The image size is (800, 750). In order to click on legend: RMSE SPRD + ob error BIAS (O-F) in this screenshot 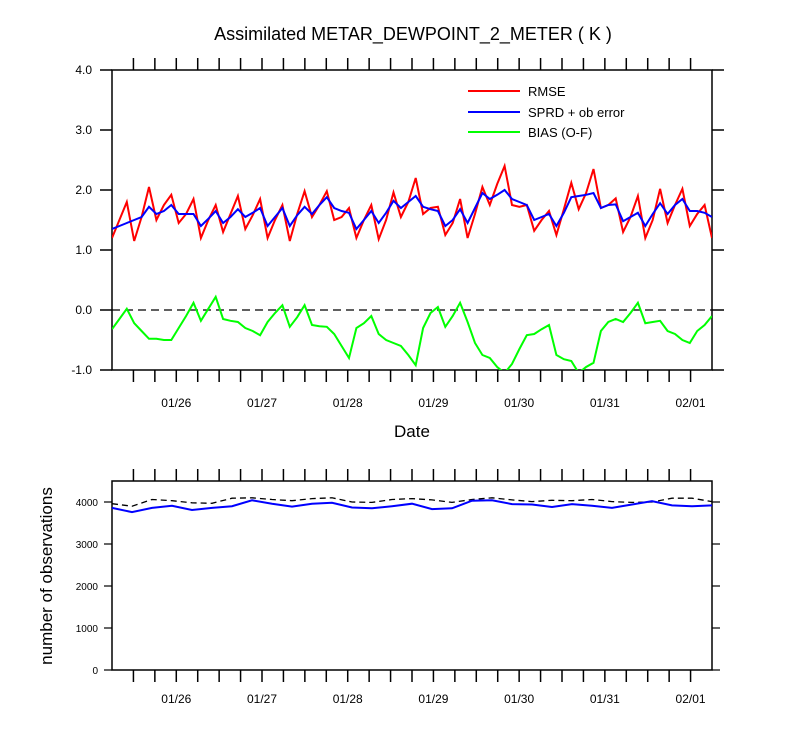, I will do `click(546, 112)`.